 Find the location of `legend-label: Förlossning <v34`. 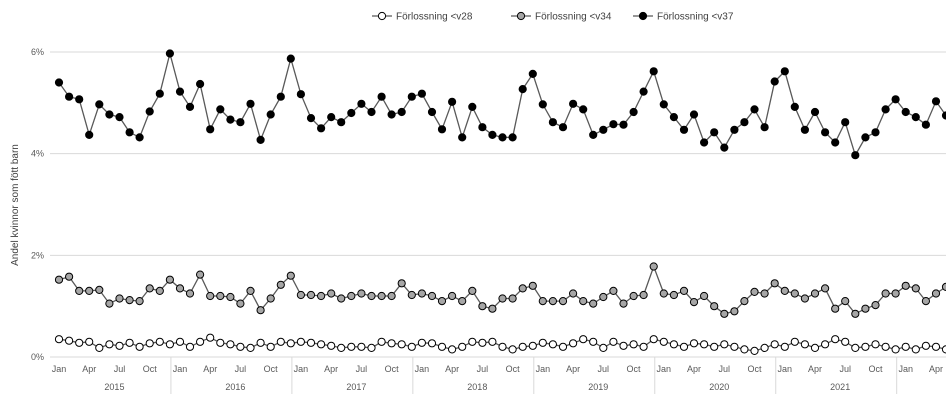

legend-label: Förlossning <v34 is located at coordinates (573, 17).